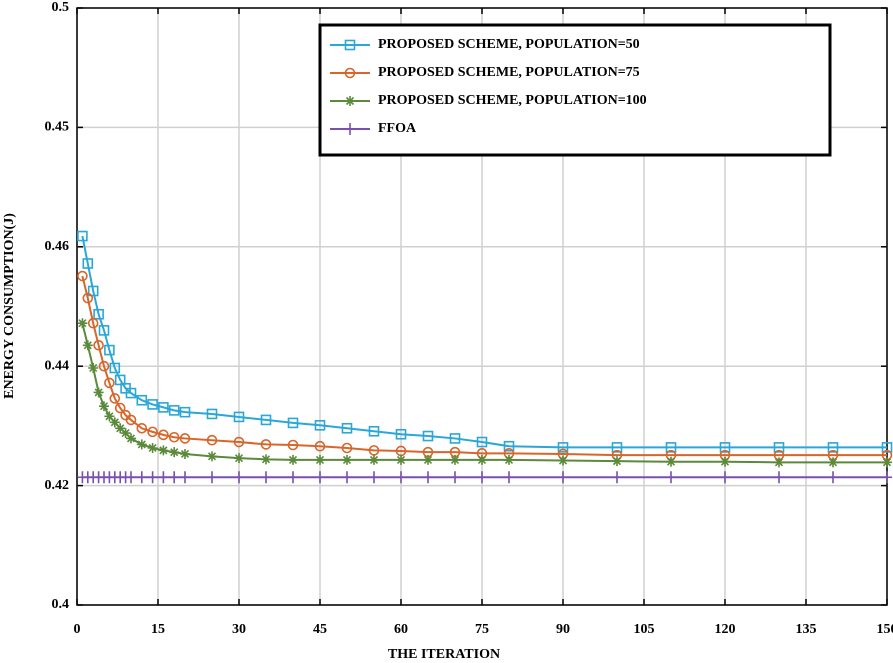 Image resolution: width=893 pixels, height=663 pixels. I want to click on x-axis-label: THE ITERATION, so click(444, 654).